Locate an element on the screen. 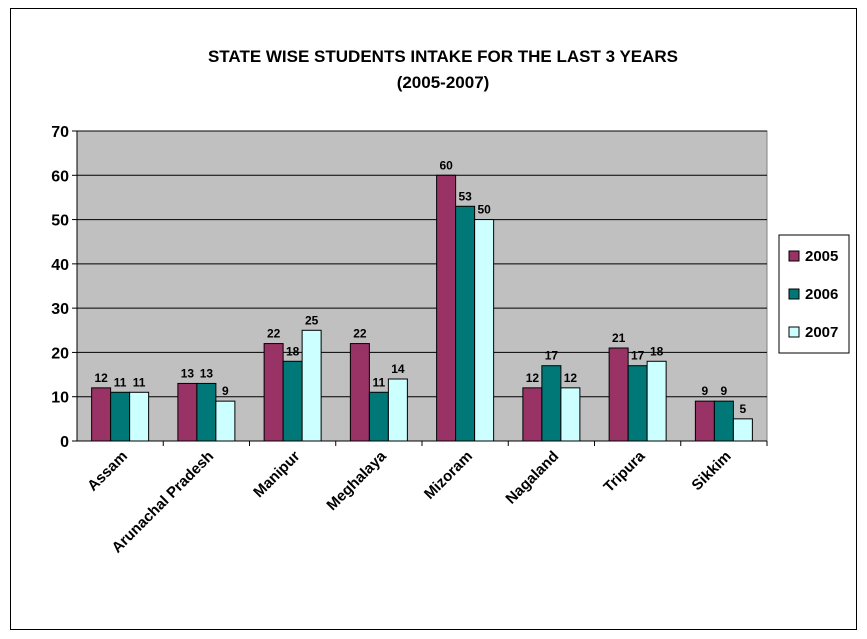  y-tick-label: 50 is located at coordinates (60, 221).